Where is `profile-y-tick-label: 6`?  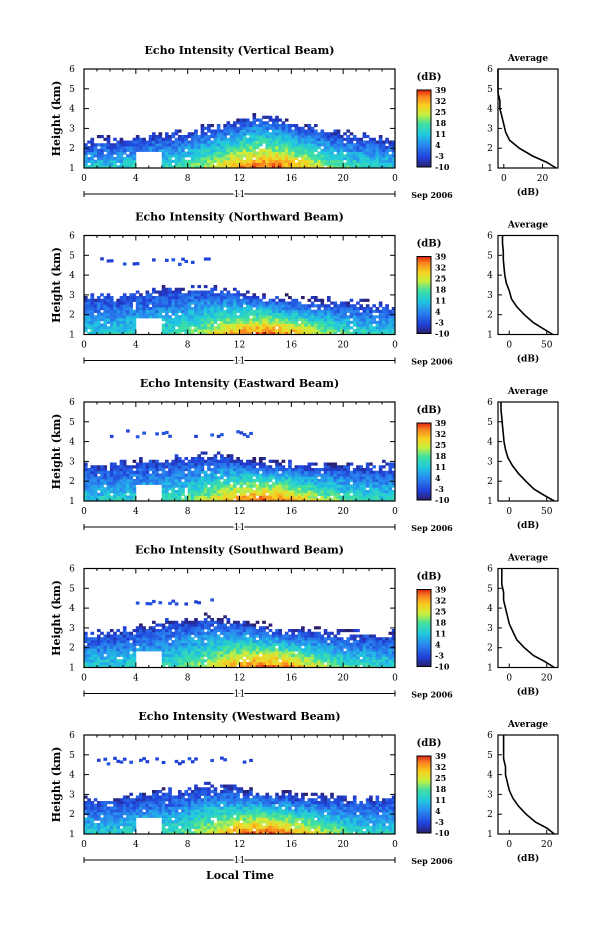 profile-y-tick-label: 6 is located at coordinates (490, 403).